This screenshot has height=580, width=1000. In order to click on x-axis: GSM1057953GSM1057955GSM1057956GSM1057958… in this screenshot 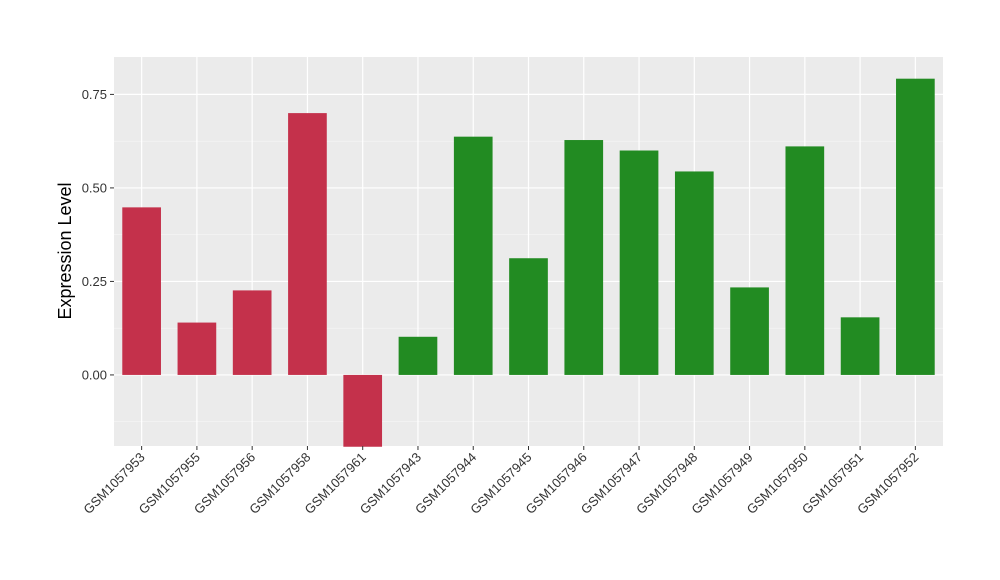, I will do `click(500, 481)`.